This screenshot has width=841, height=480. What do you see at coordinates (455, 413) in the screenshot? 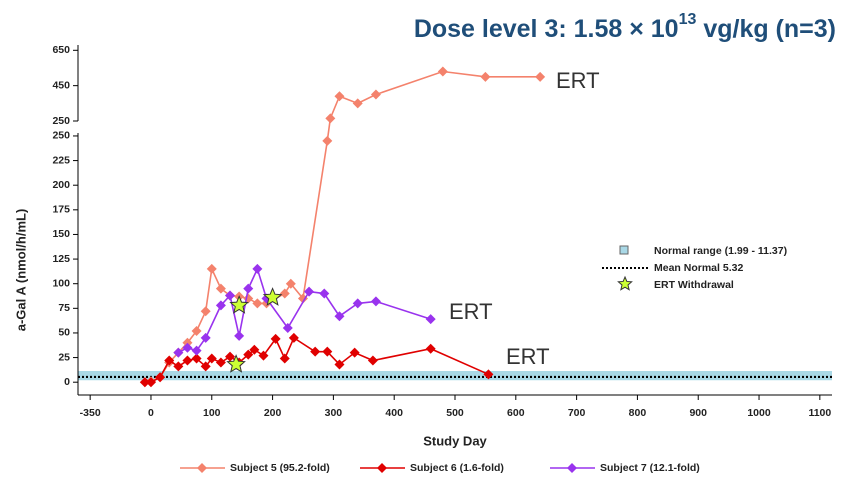
I see `x-tick-label: 500` at bounding box center [455, 413].